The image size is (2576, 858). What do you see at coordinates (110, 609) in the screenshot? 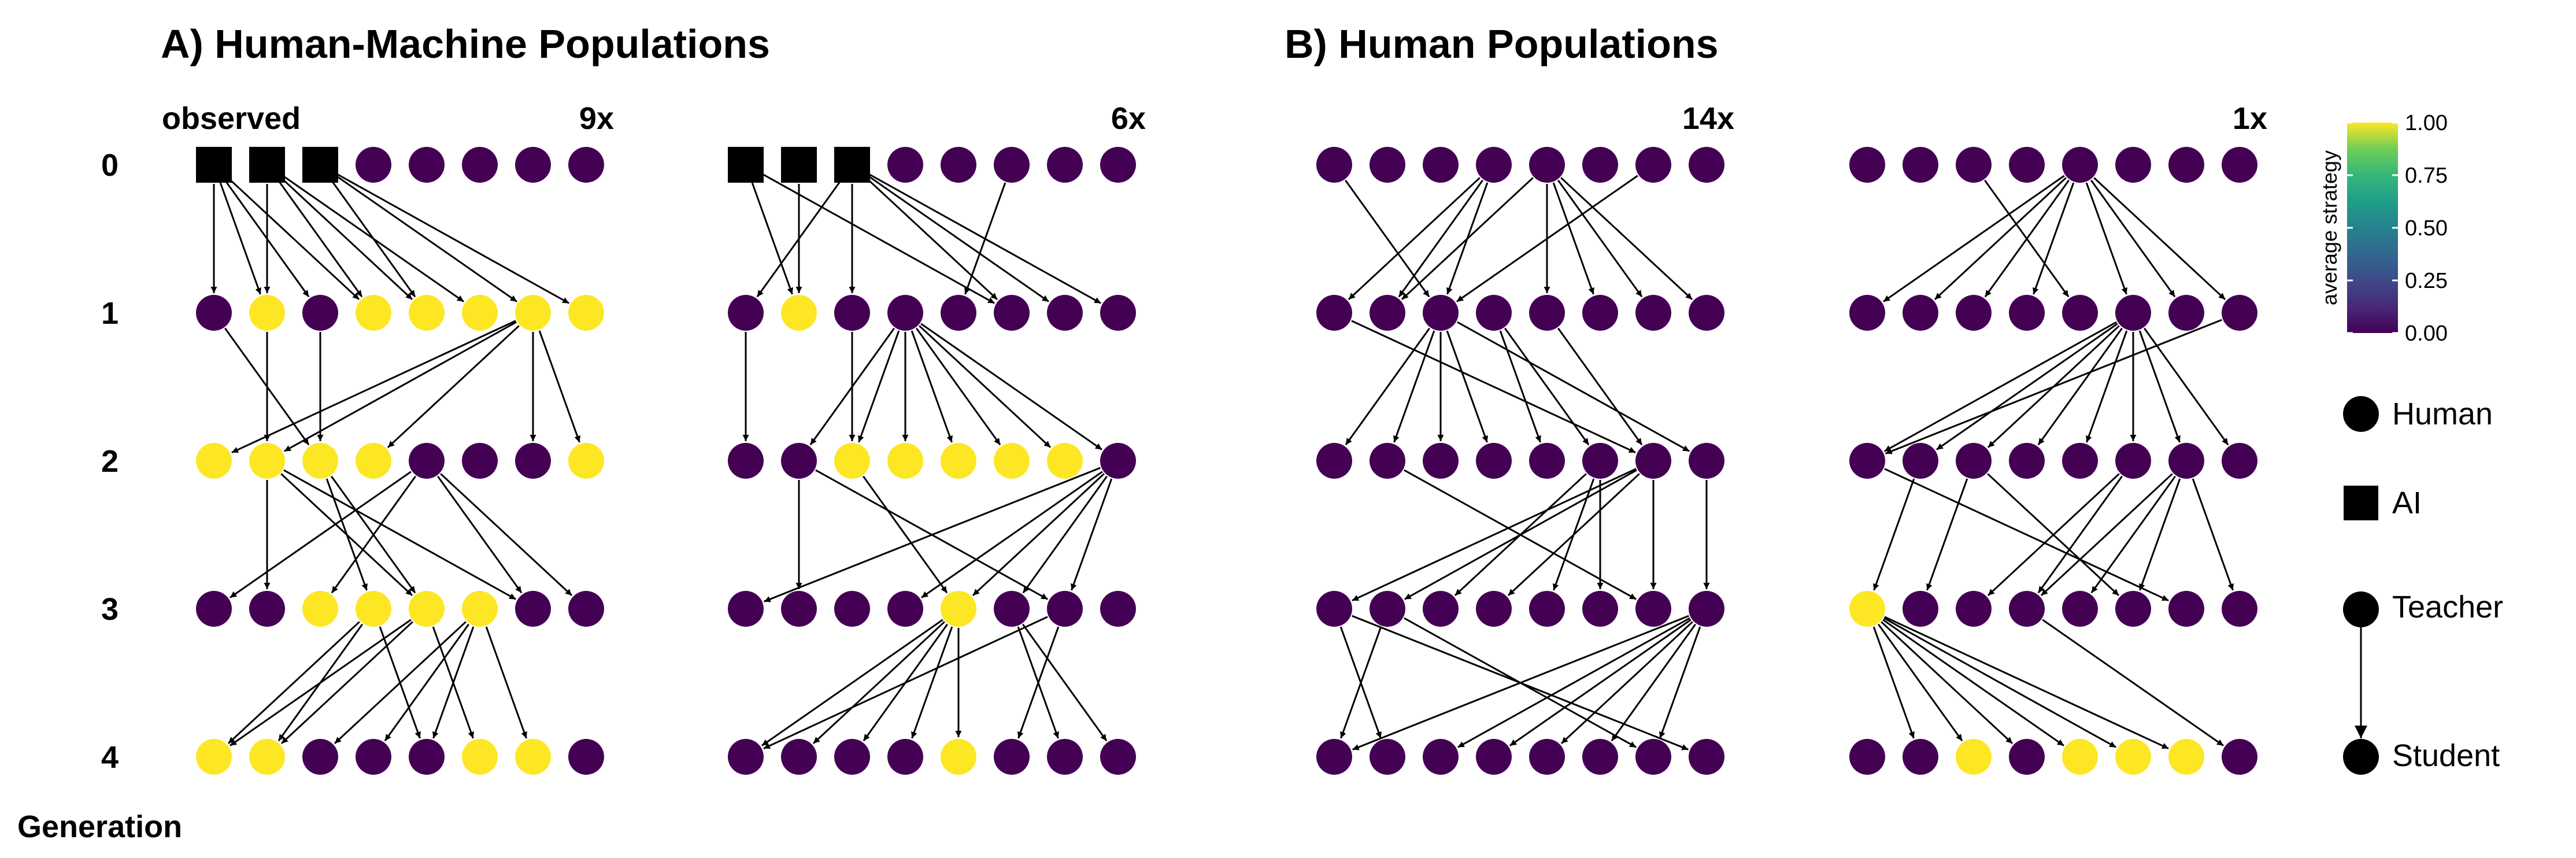
I see `generation-tick: 3` at bounding box center [110, 609].